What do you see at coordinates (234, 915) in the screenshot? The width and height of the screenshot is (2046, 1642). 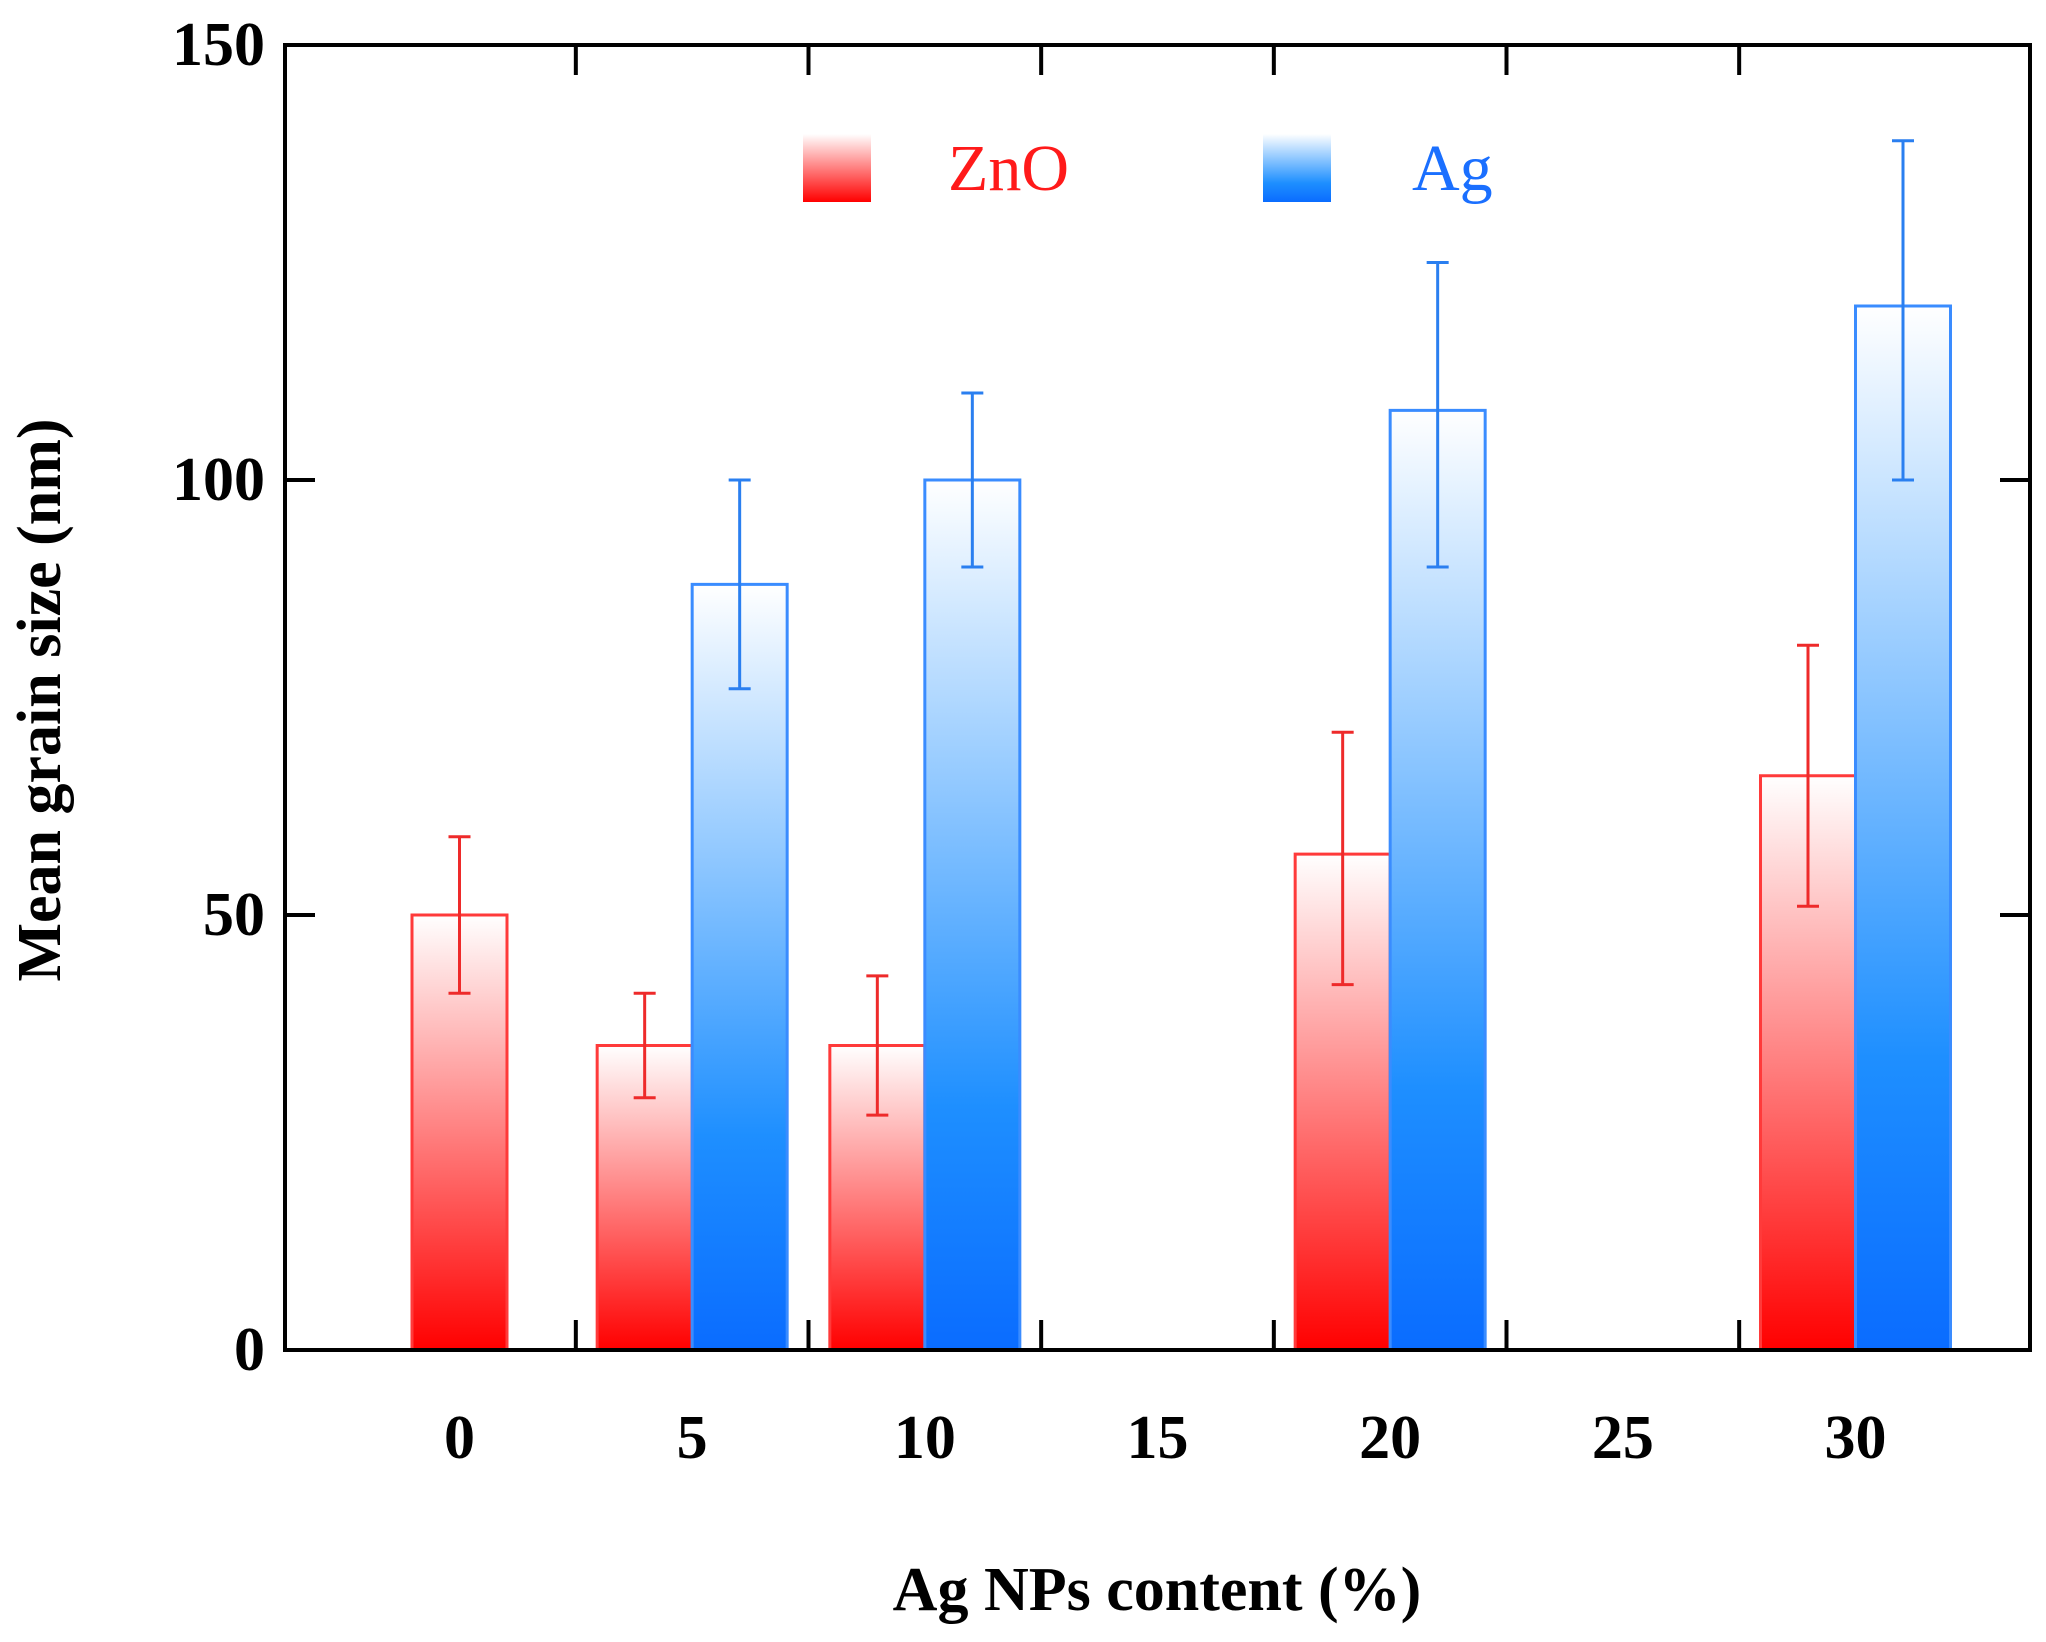 I see `y-tick-label-50: 50` at bounding box center [234, 915].